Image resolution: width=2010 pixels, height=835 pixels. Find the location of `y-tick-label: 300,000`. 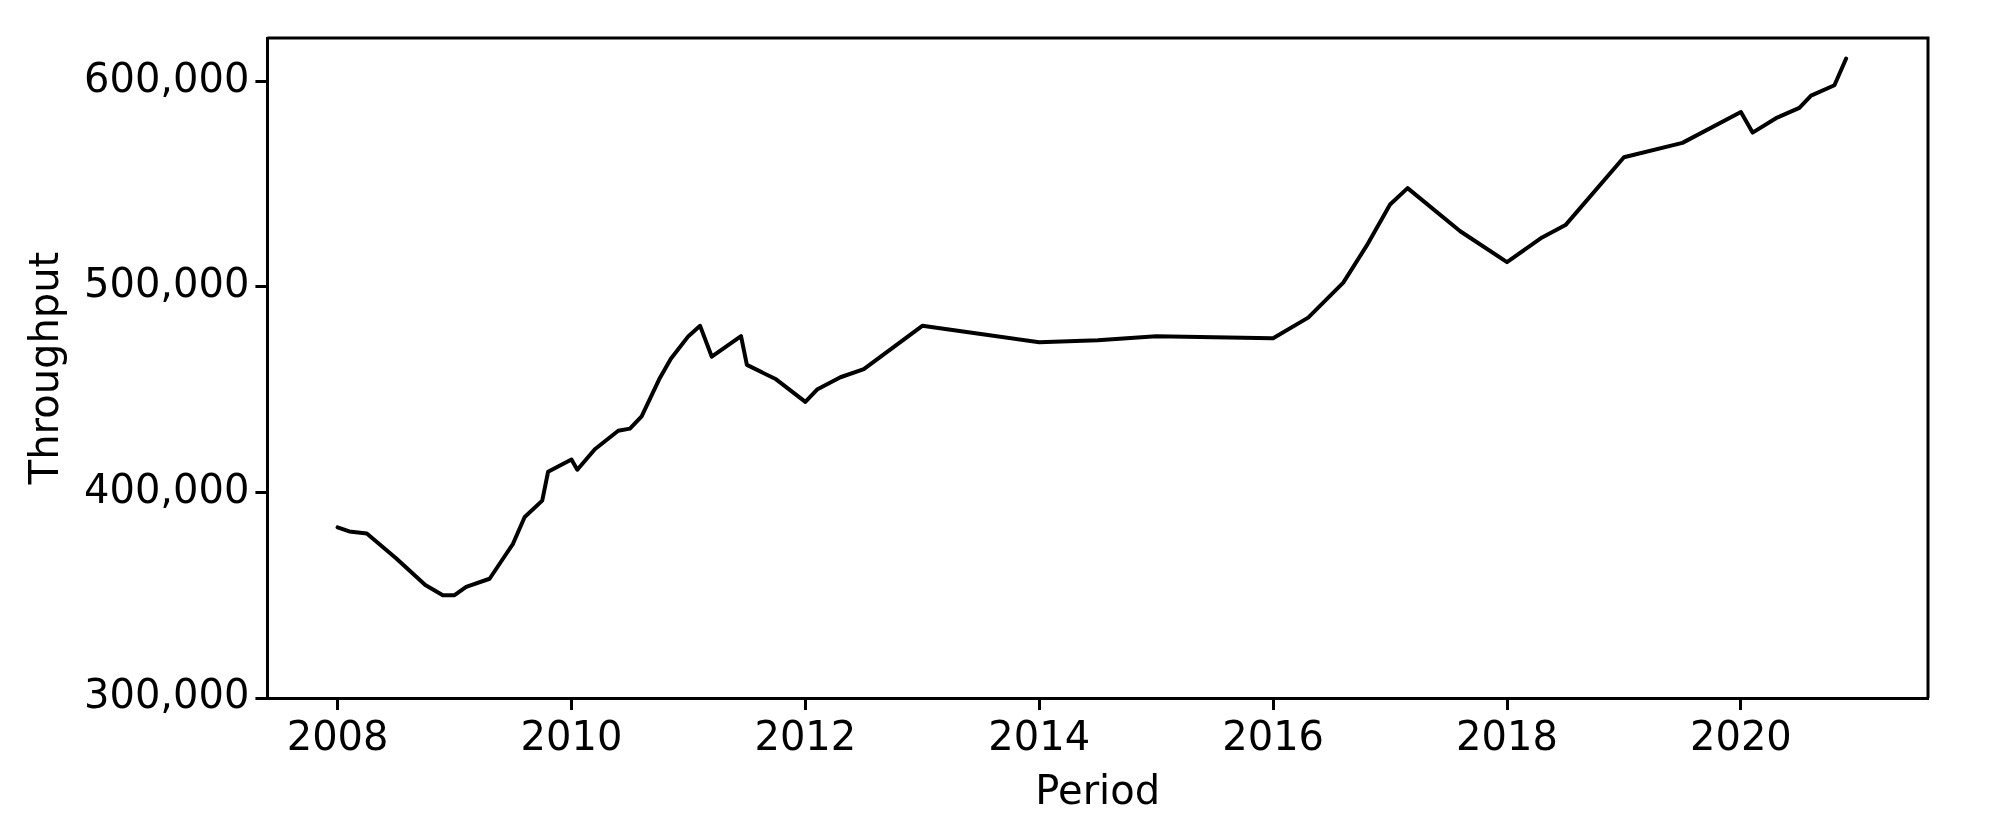

y-tick-label: 300,000 is located at coordinates (166, 694).